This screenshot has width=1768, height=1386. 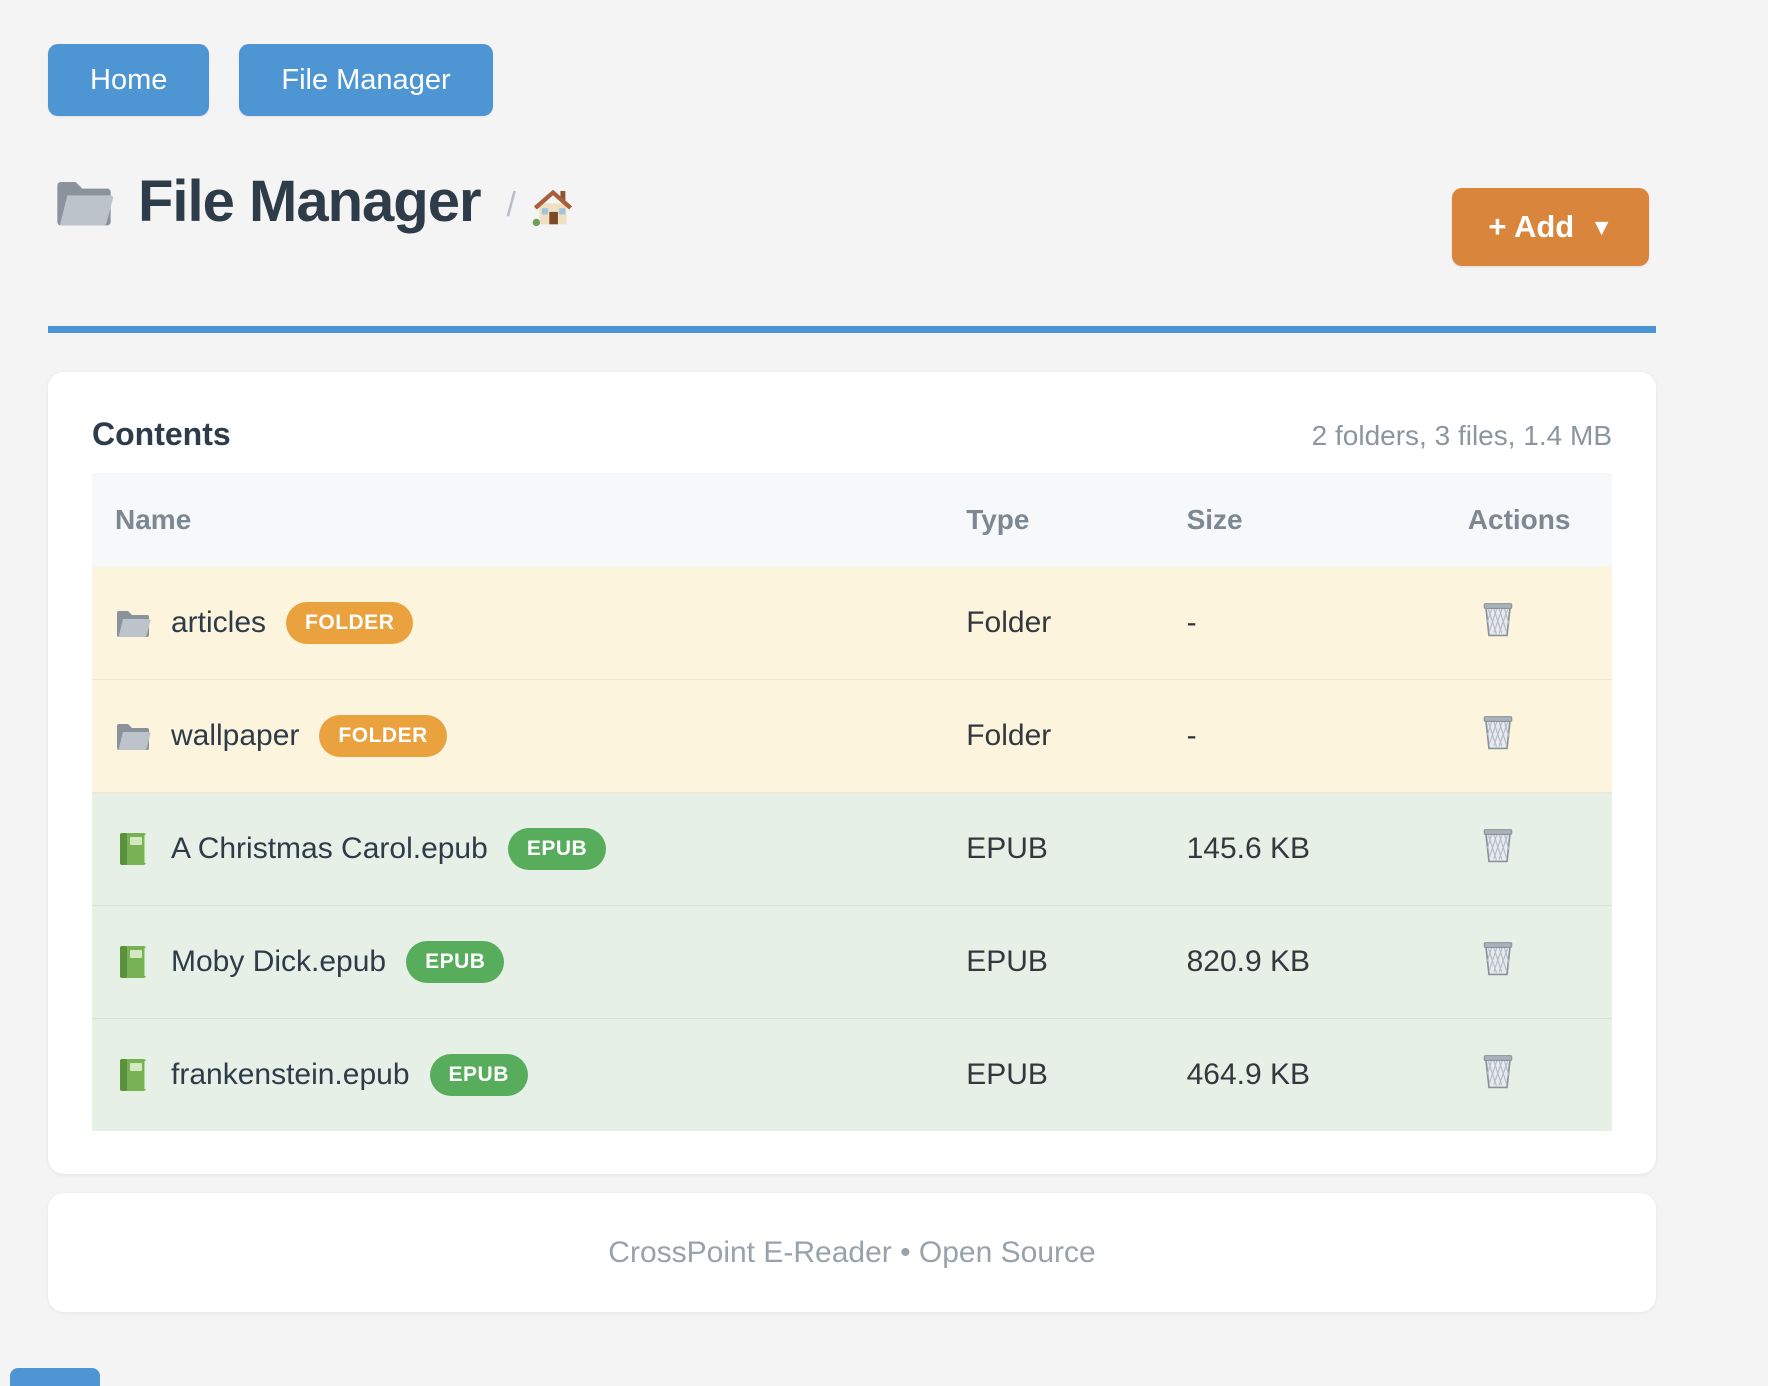 I want to click on footer-text: CrossPoint E-Reader • Open Source, so click(x=852, y=1252).